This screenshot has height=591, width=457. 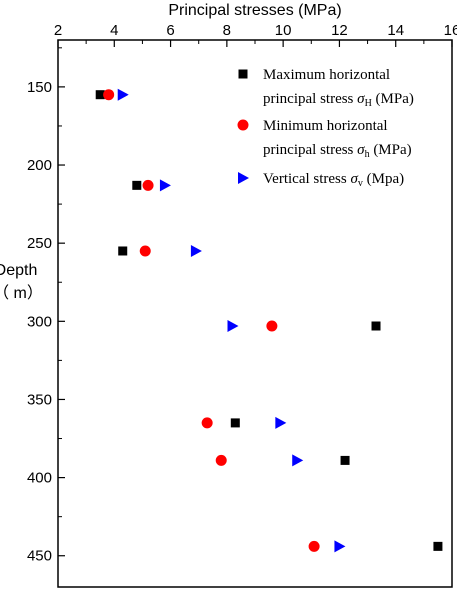 What do you see at coordinates (39, 399) in the screenshot?
I see `y-tick-label: 350` at bounding box center [39, 399].